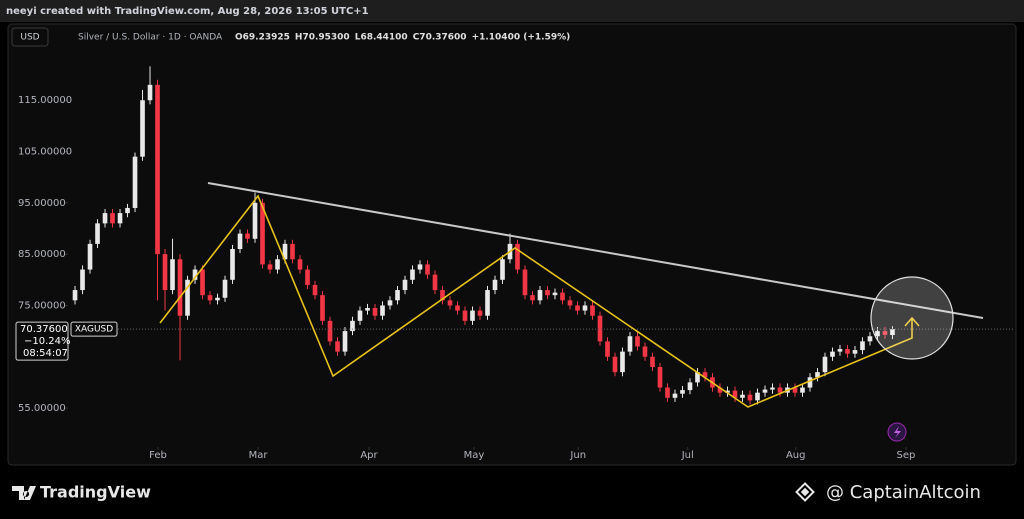 The width and height of the screenshot is (1024, 519). Describe the element at coordinates (322, 38) in the screenshot. I see `ohlc-value: H70.95300` at that location.